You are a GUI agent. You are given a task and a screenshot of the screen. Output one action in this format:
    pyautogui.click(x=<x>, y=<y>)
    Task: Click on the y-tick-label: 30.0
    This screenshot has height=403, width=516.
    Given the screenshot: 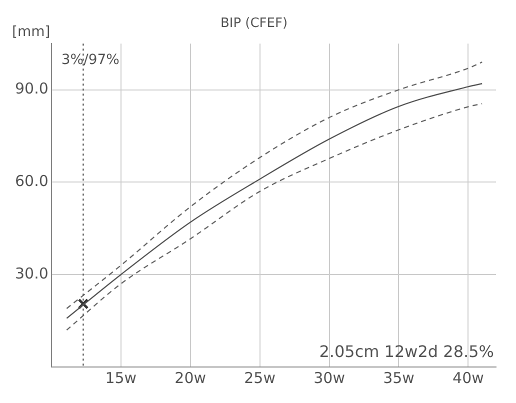 What is the action you would take?
    pyautogui.click(x=31, y=273)
    